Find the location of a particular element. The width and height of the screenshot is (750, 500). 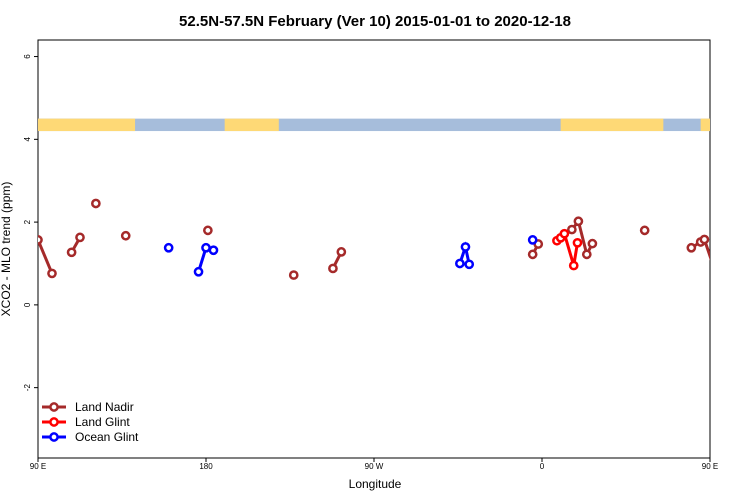

y-tick-label: 6 is located at coordinates (27, 56).